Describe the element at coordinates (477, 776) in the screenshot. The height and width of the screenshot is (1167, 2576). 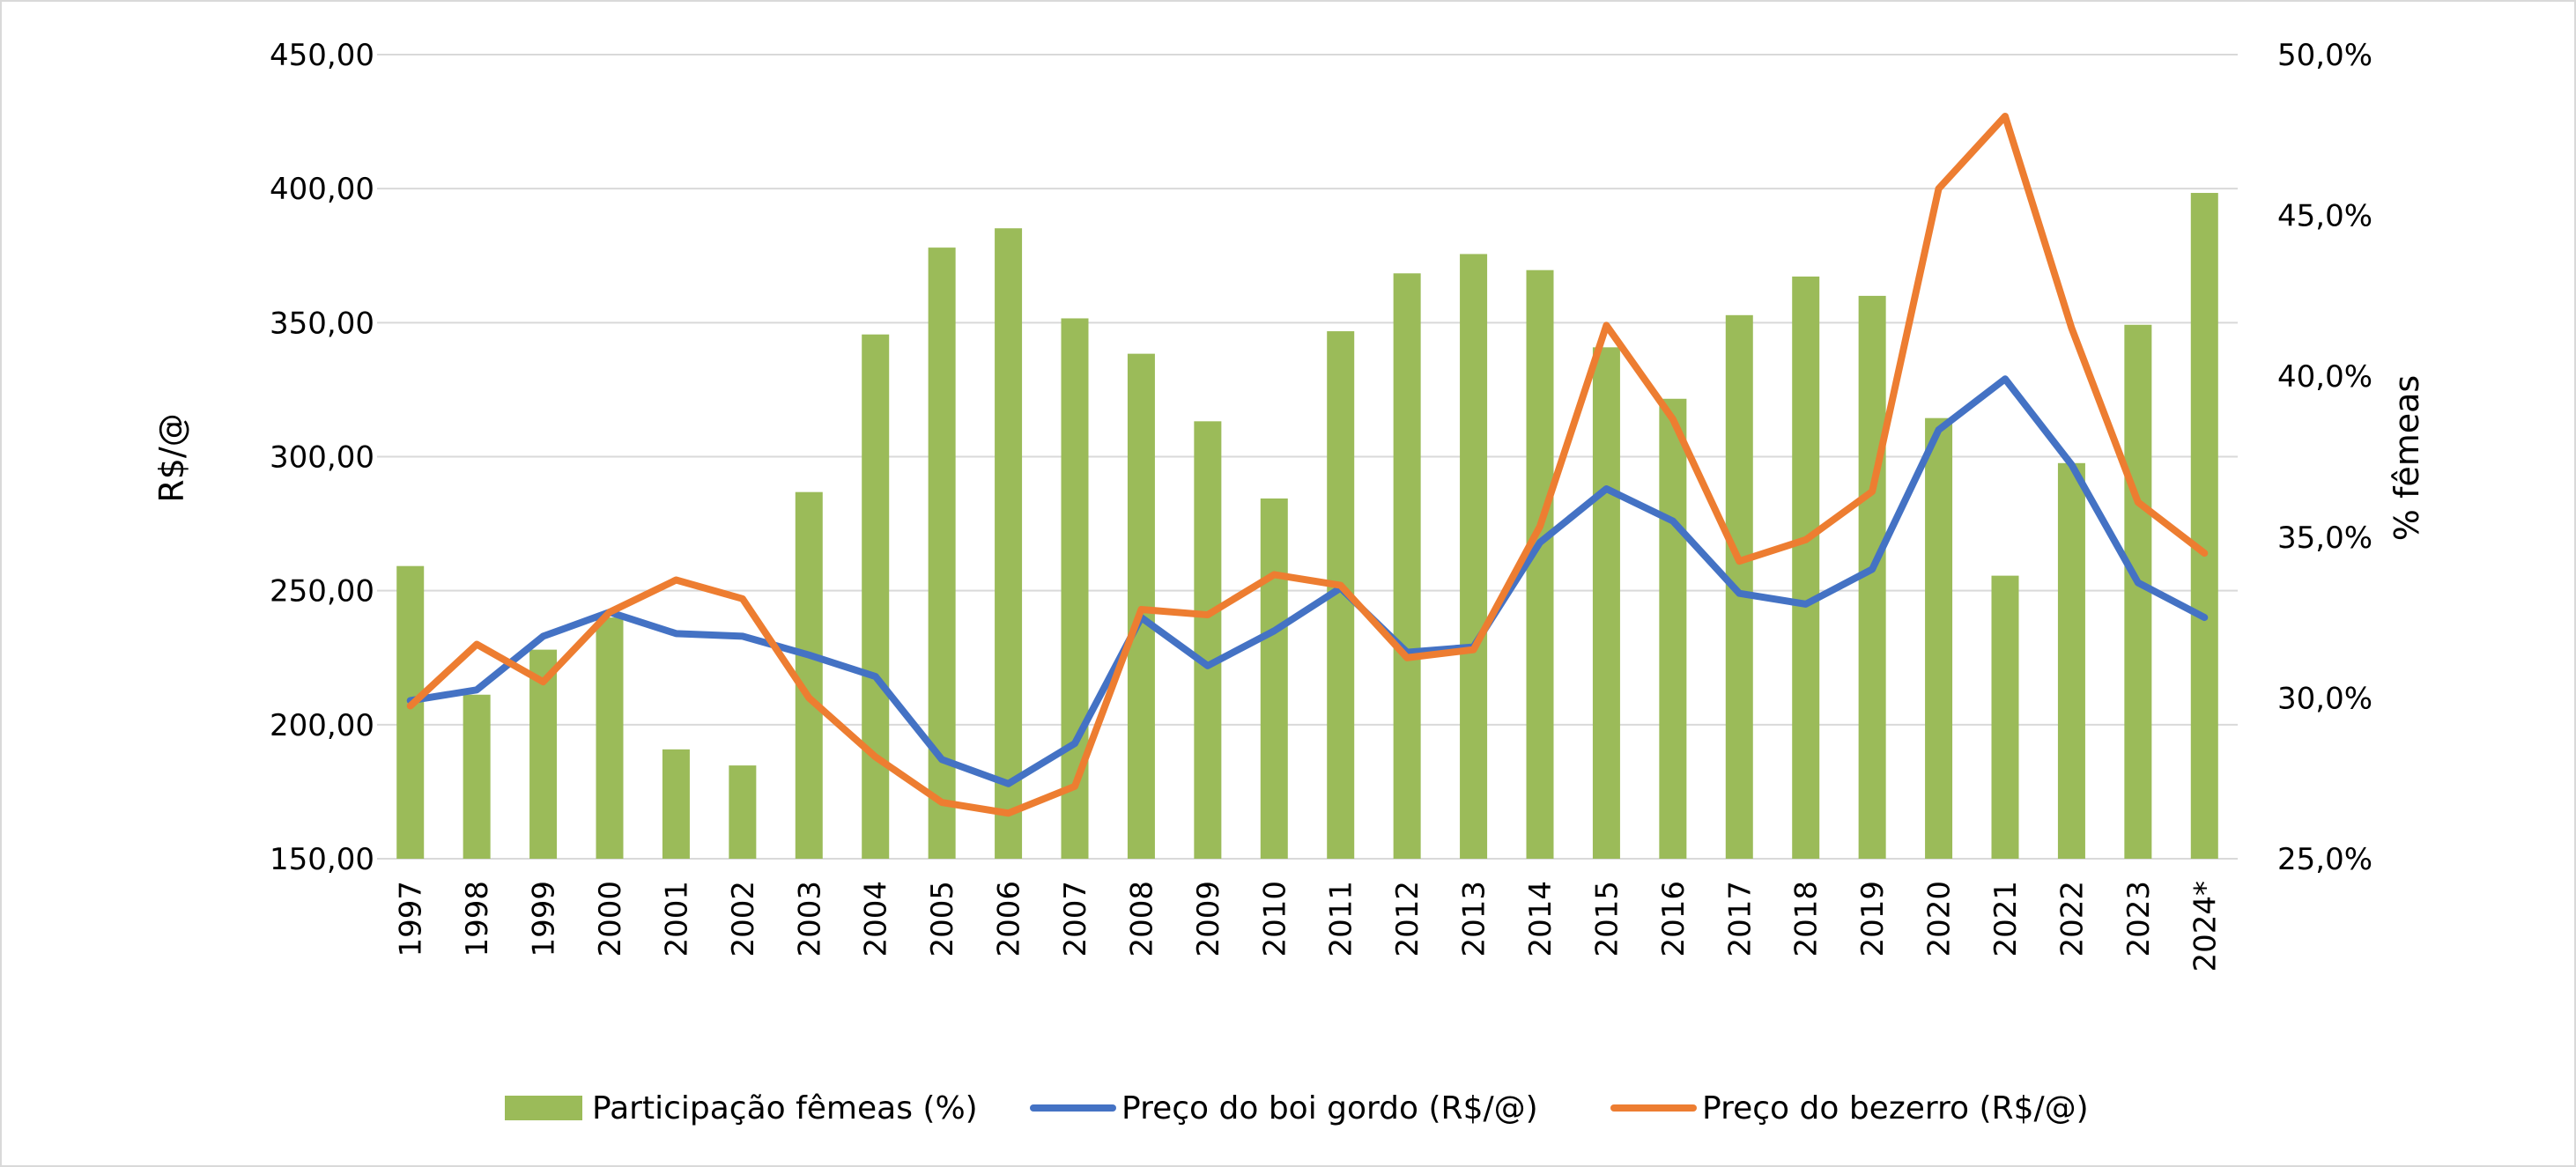
I see `bar-1998` at that location.